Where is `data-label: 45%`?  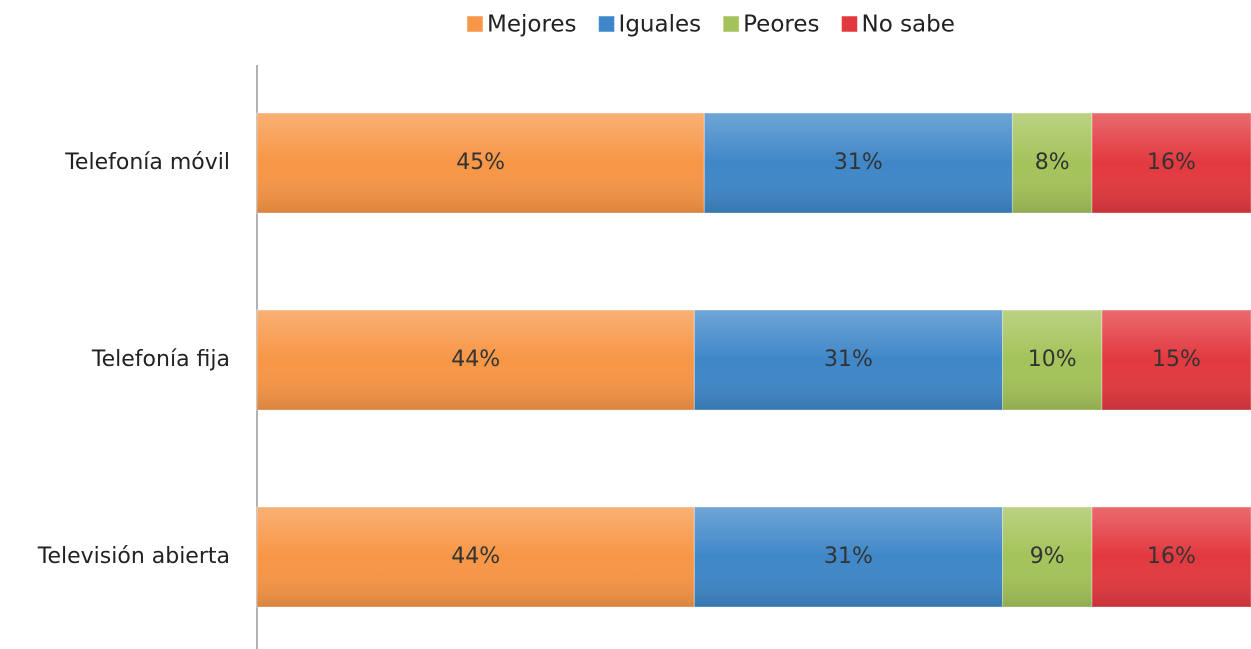
data-label: 45% is located at coordinates (480, 162).